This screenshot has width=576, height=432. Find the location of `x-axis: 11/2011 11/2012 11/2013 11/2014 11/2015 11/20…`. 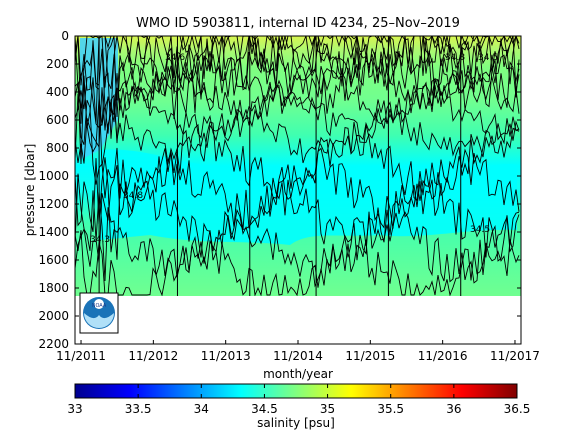

x-axis: 11/2011 11/2012 11/2013 11/2014 11/2015 11/20… is located at coordinates (298, 351).